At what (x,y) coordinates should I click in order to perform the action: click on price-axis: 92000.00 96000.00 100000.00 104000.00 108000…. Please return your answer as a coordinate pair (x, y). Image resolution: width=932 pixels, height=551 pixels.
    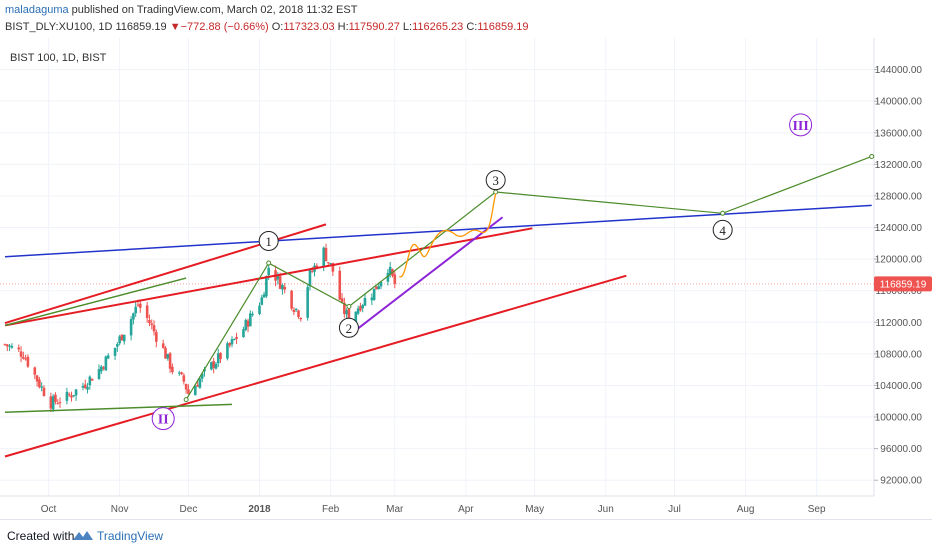
    Looking at the image, I should click on (898, 267).